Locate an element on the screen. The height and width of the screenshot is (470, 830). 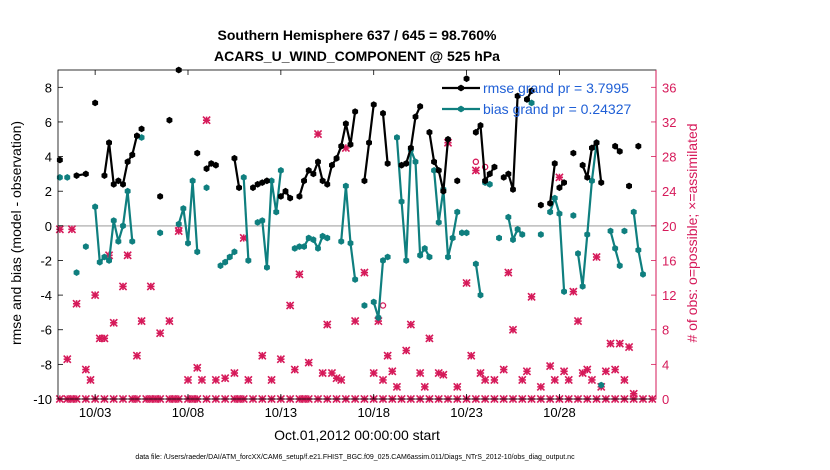
y-left-tick-label: 0 is located at coordinates (48, 226).